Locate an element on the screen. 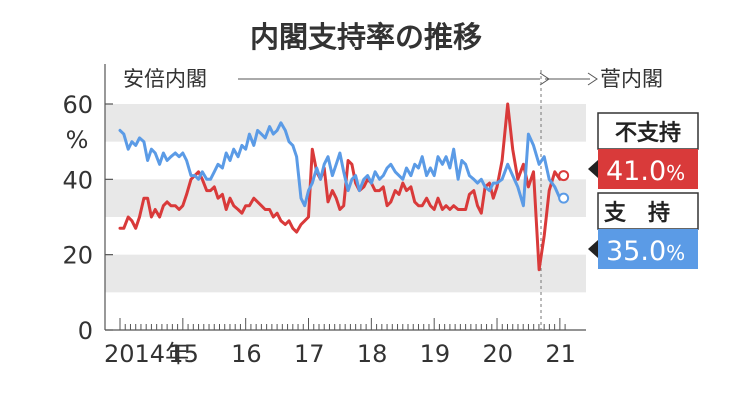  y-tick-label: 60 is located at coordinates (77, 105).